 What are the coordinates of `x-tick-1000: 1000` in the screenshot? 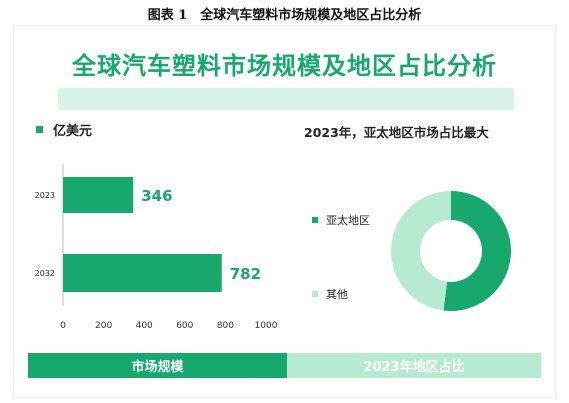 It's located at (266, 326).